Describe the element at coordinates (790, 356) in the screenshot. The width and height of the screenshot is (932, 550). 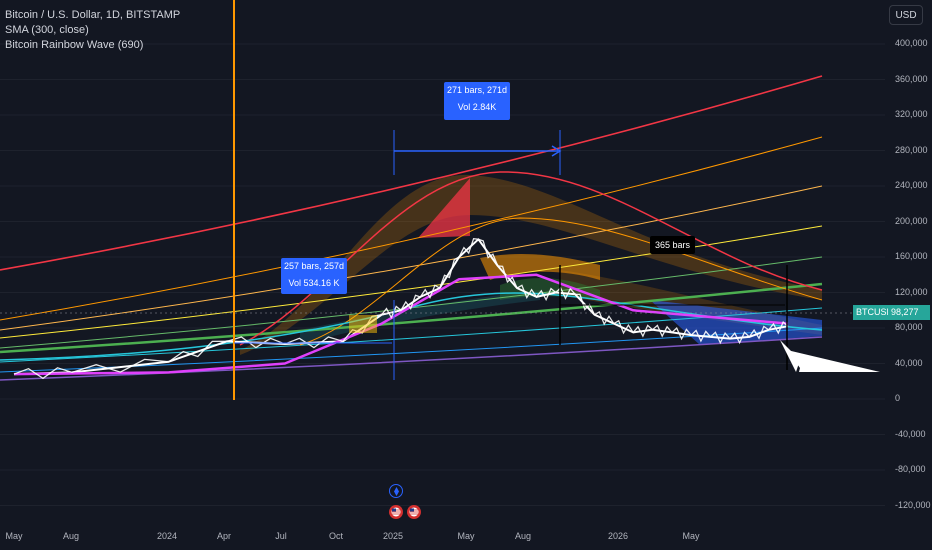
I see `white-arrow-head` at that location.